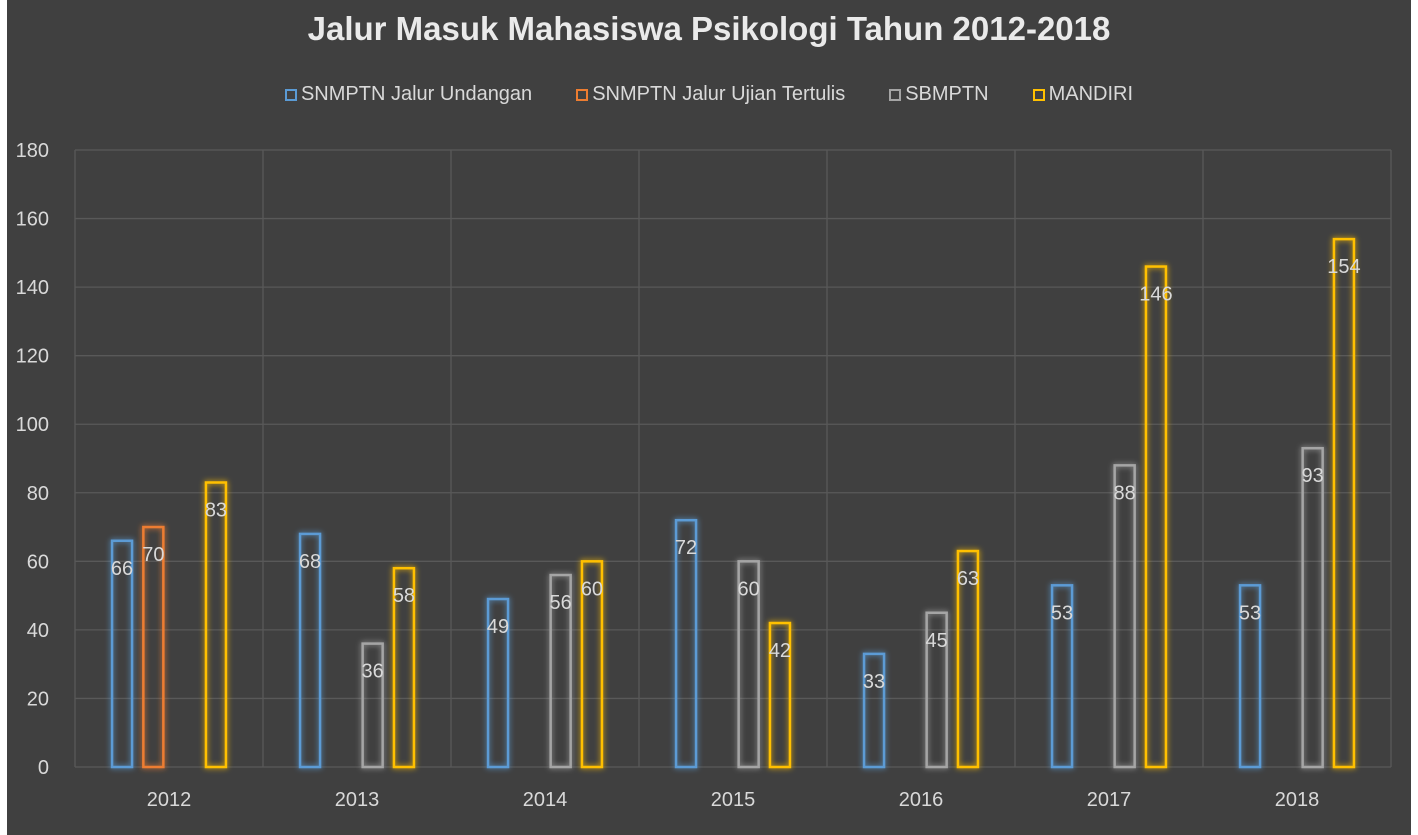 Image resolution: width=1418 pixels, height=835 pixels. I want to click on y-tick-label: 120, so click(32, 357).